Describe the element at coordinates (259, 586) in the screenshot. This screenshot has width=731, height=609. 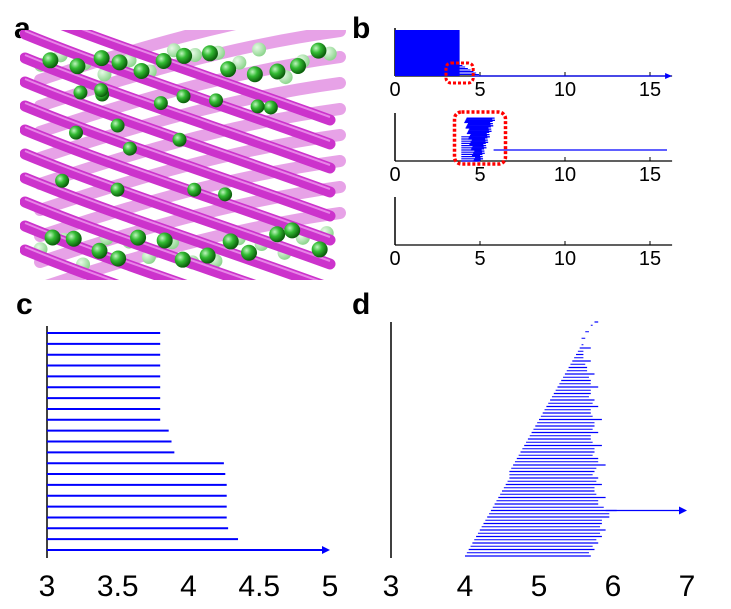
I see `x-tick-label: 4.5` at that location.